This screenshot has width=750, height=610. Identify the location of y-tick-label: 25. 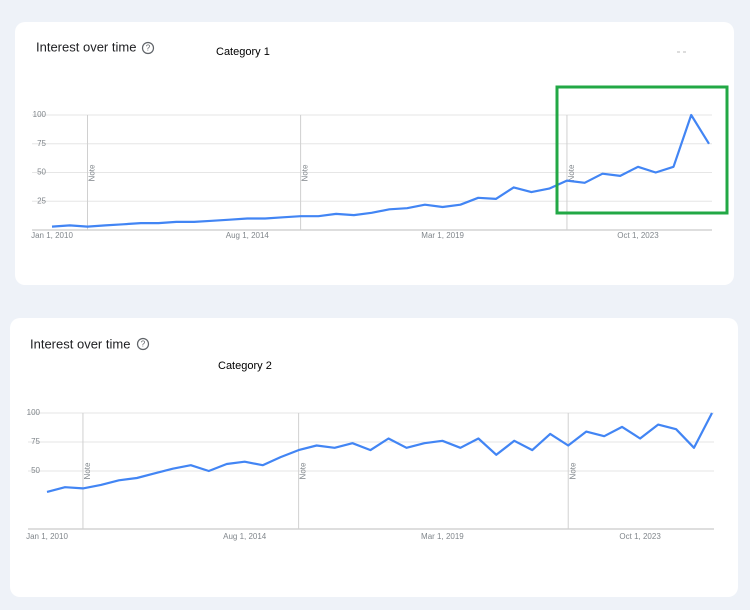
(41, 200).